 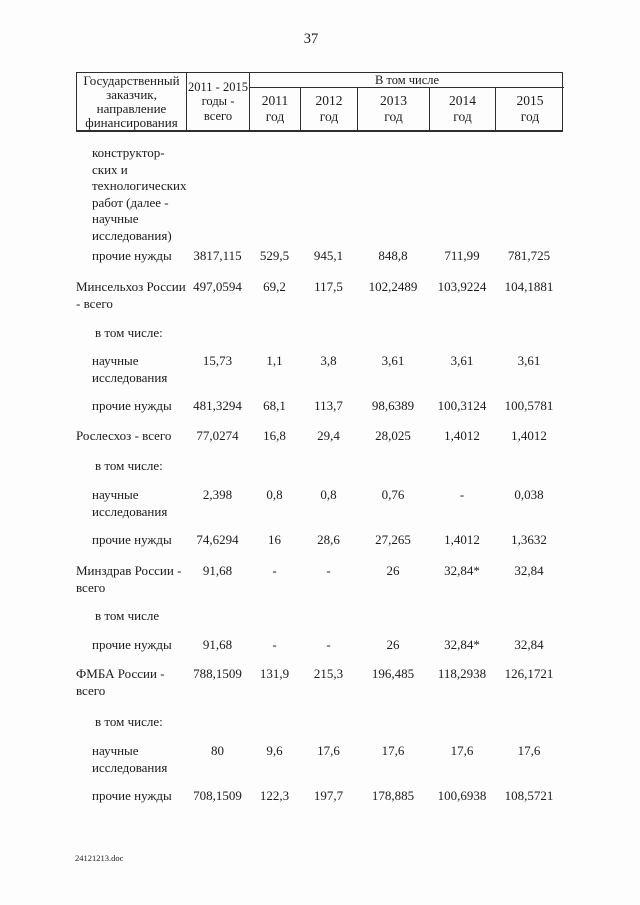 What do you see at coordinates (529, 539) in the screenshot?
I see `cell-value: 1,3632` at bounding box center [529, 539].